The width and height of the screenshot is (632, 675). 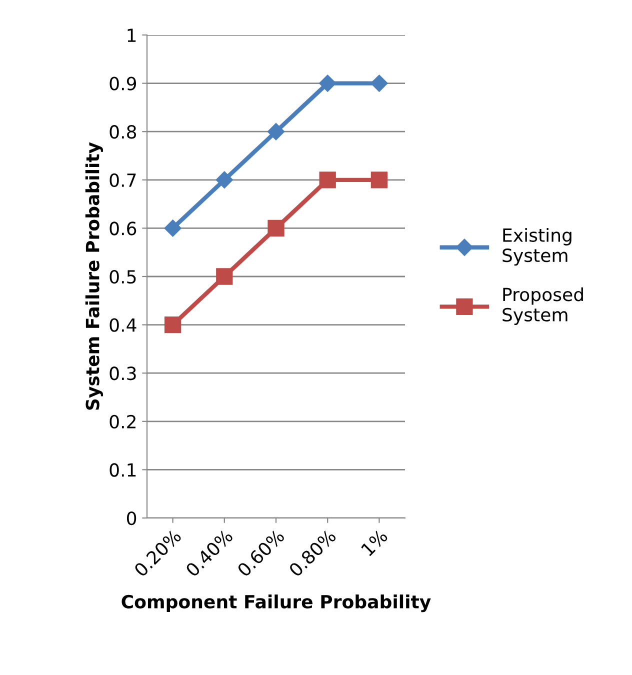 What do you see at coordinates (123, 180) in the screenshot?
I see `y-tick-label: 0.7` at bounding box center [123, 180].